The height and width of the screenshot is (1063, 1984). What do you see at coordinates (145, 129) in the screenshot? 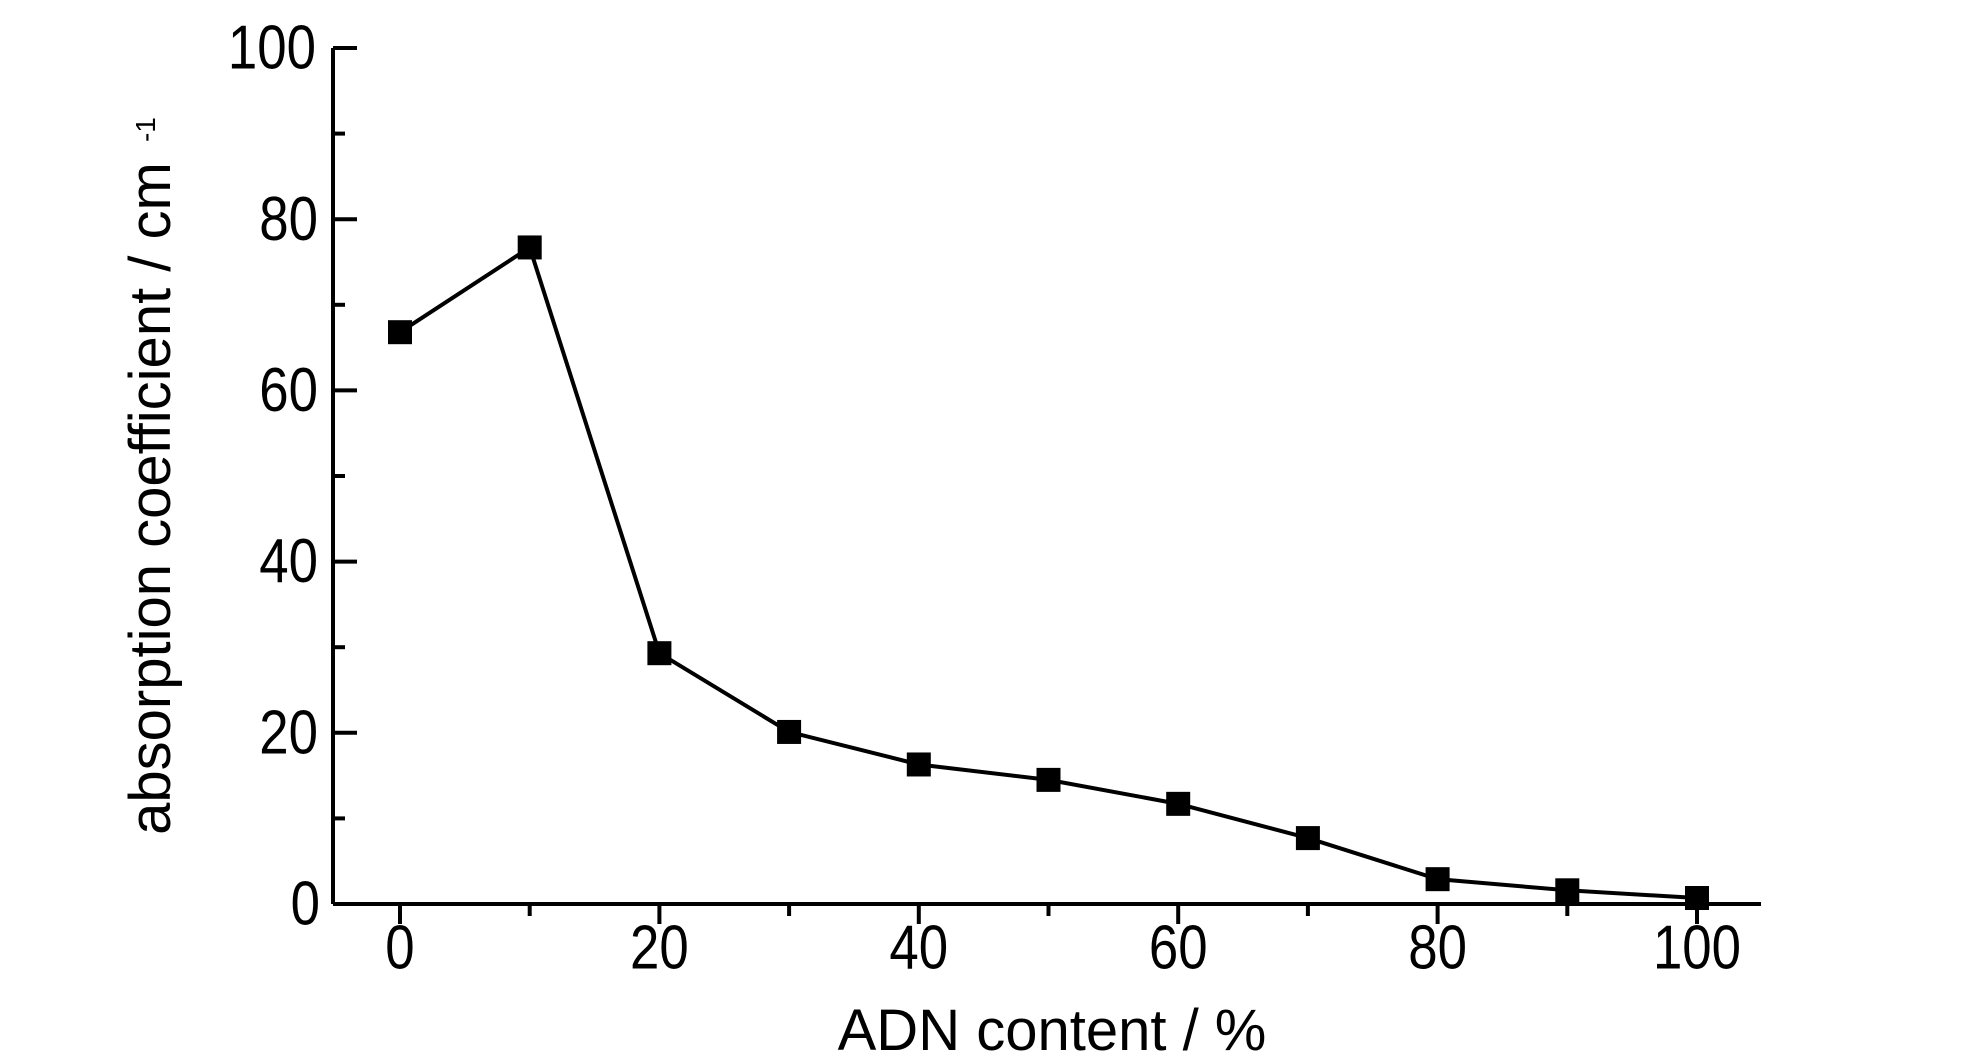
I see `y-axis-title-superscript: -1` at bounding box center [145, 129].